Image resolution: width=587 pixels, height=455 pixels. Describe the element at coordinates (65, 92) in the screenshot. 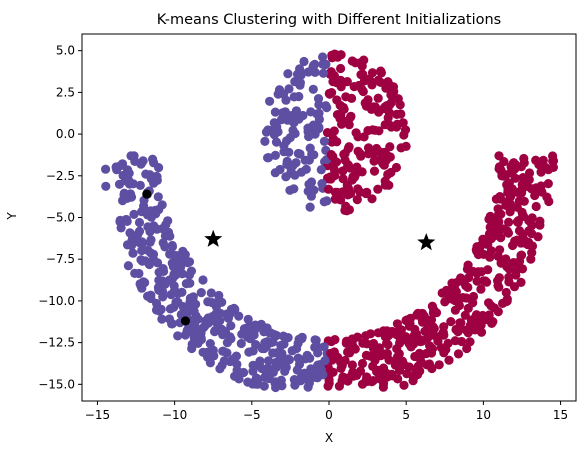

I see `y-tick-label: 2.5` at that location.